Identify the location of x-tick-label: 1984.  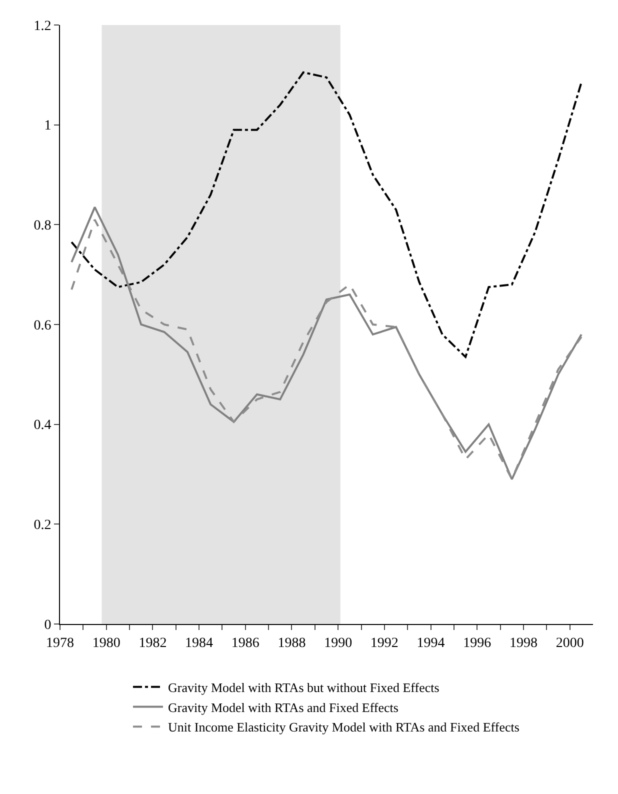
(199, 643).